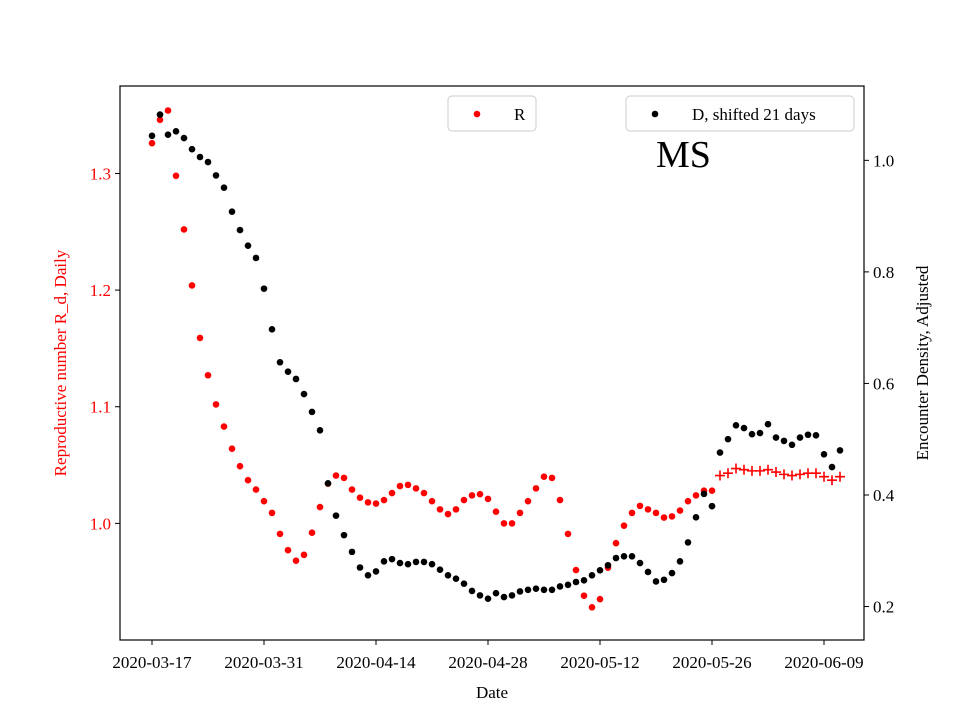 This screenshot has width=960, height=720. Describe the element at coordinates (922, 362) in the screenshot. I see `y-axis-right-label: Encounter Density, Adjusted` at that location.